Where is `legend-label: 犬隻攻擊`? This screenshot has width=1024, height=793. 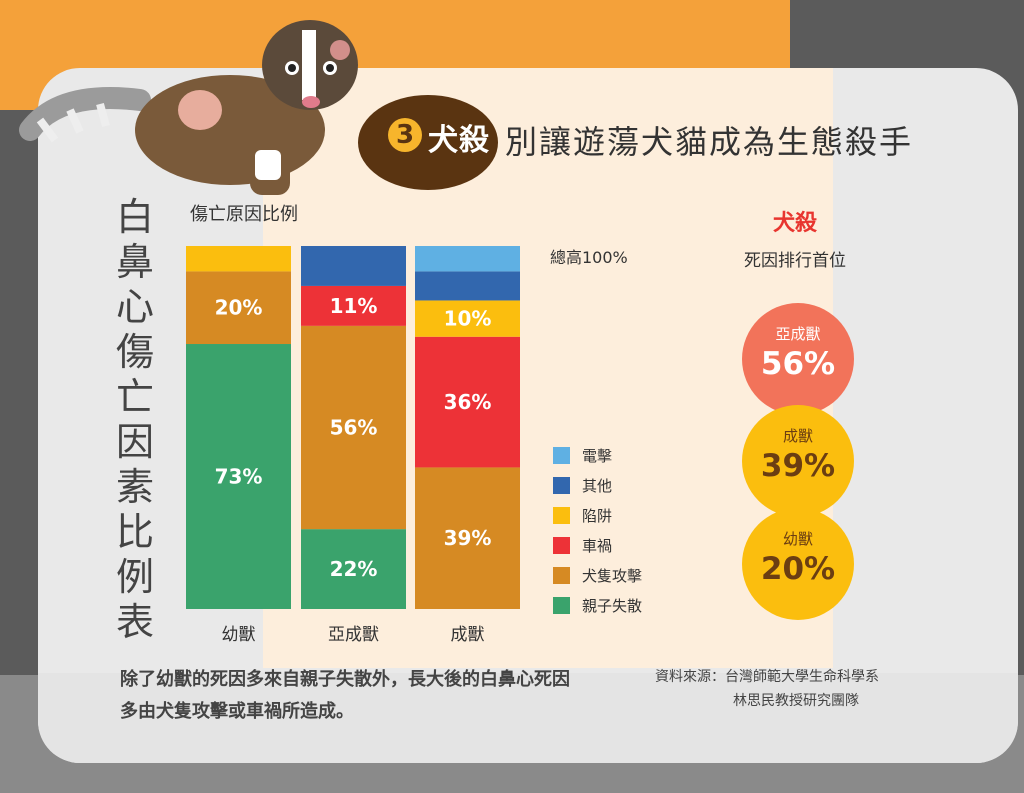
legend-label: 犬隻攻擊 is located at coordinates (612, 575).